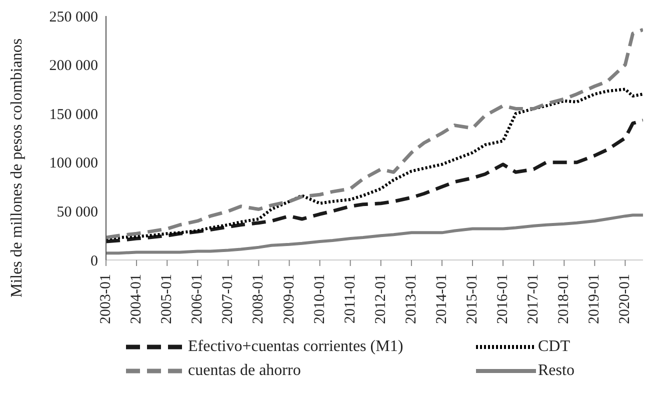 The width and height of the screenshot is (661, 399). I want to click on legend-label: Efectivo+cuentas corrientes (M1), so click(296, 347).